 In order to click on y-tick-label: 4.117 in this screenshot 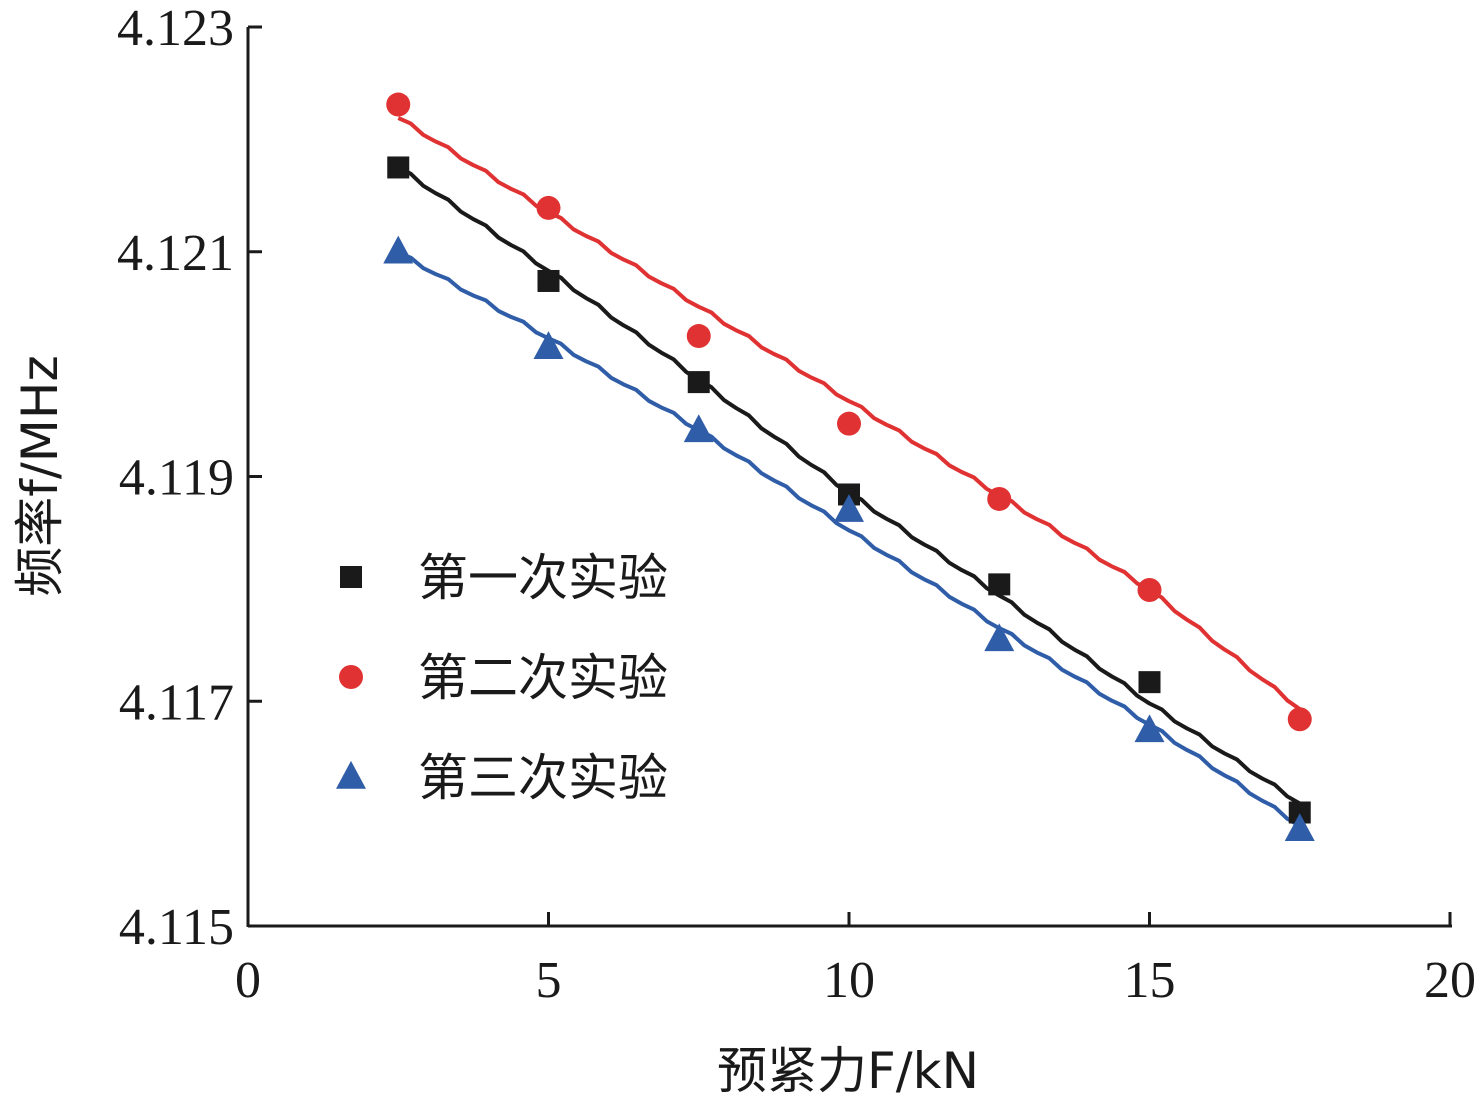, I will do `click(176, 702)`.